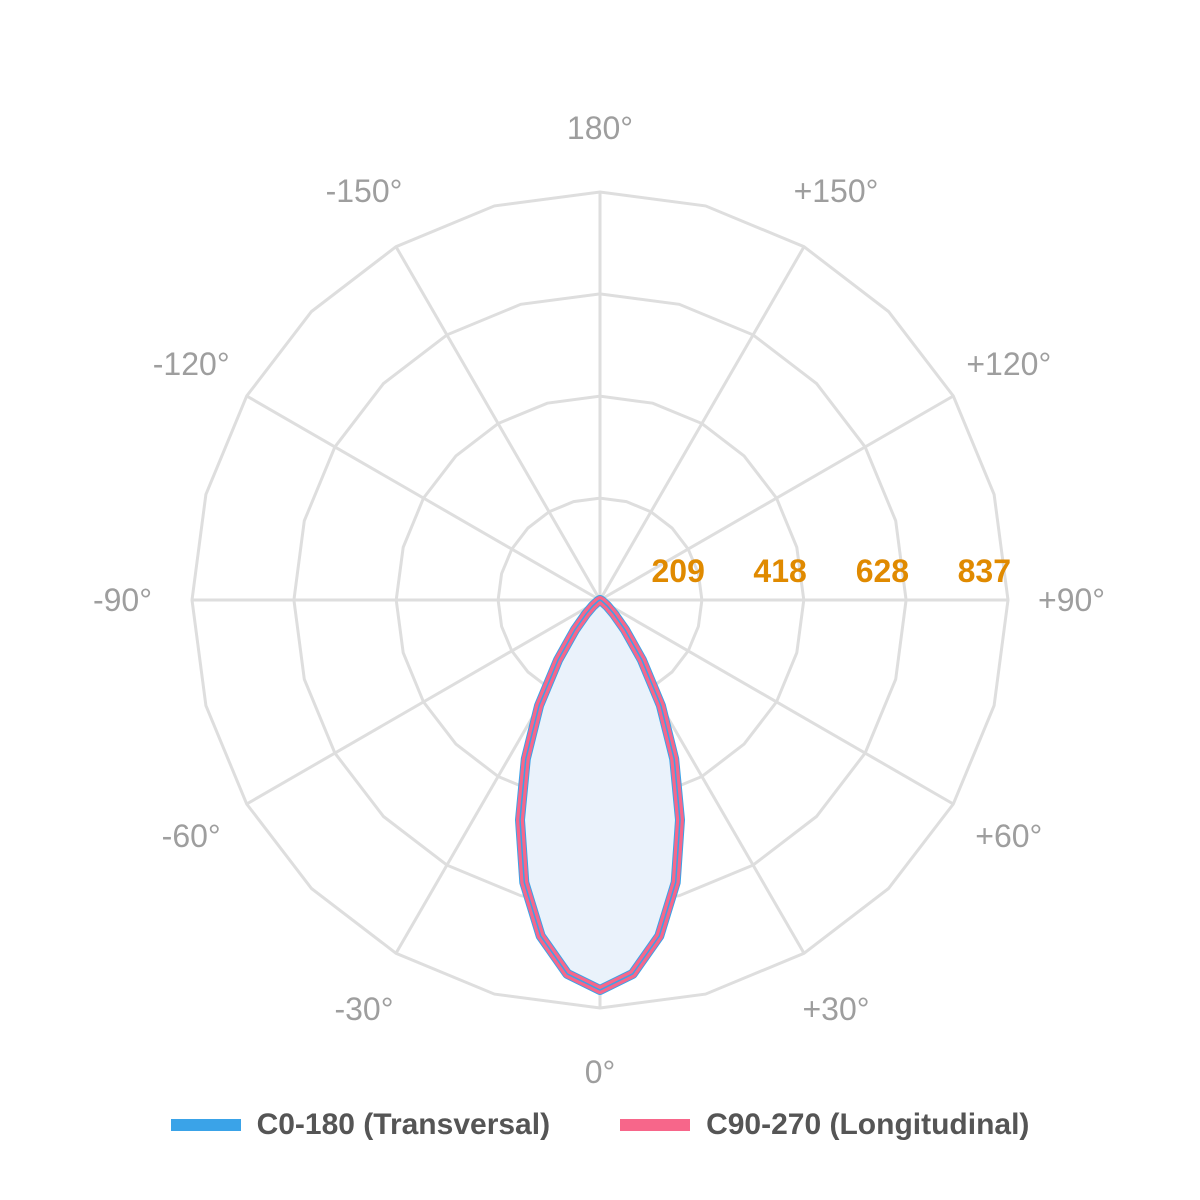  Describe the element at coordinates (984, 571) in the screenshot. I see `radial-tick-label-4: 837` at that location.